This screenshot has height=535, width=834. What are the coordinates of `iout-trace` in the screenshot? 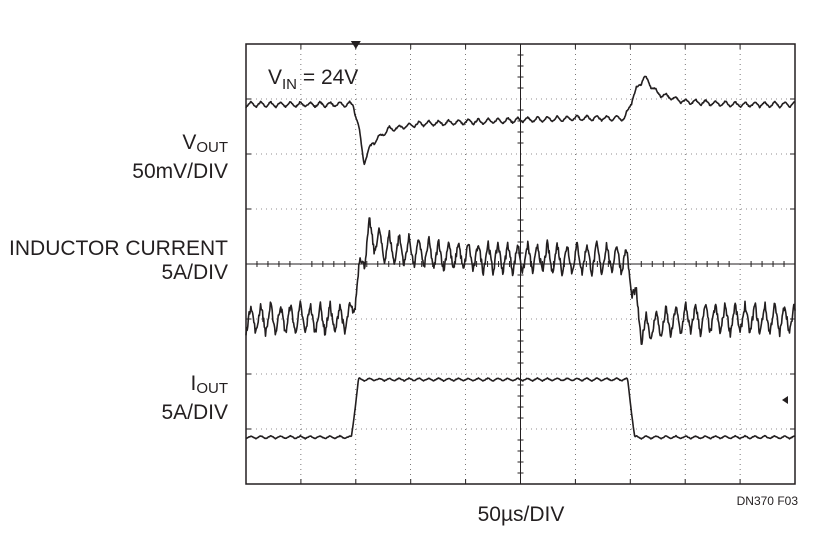 It's located at (520, 408).